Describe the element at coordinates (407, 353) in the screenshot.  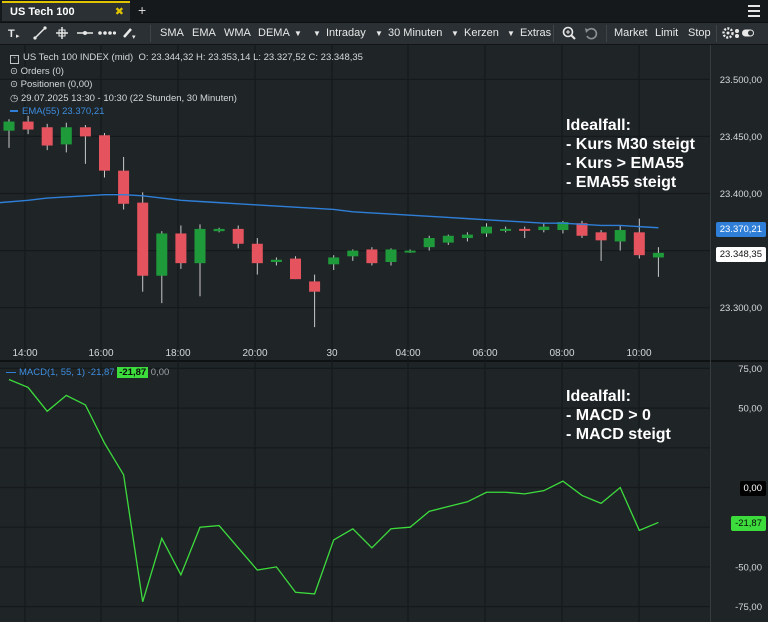
I see `time-tick-label: 04:00` at that location.